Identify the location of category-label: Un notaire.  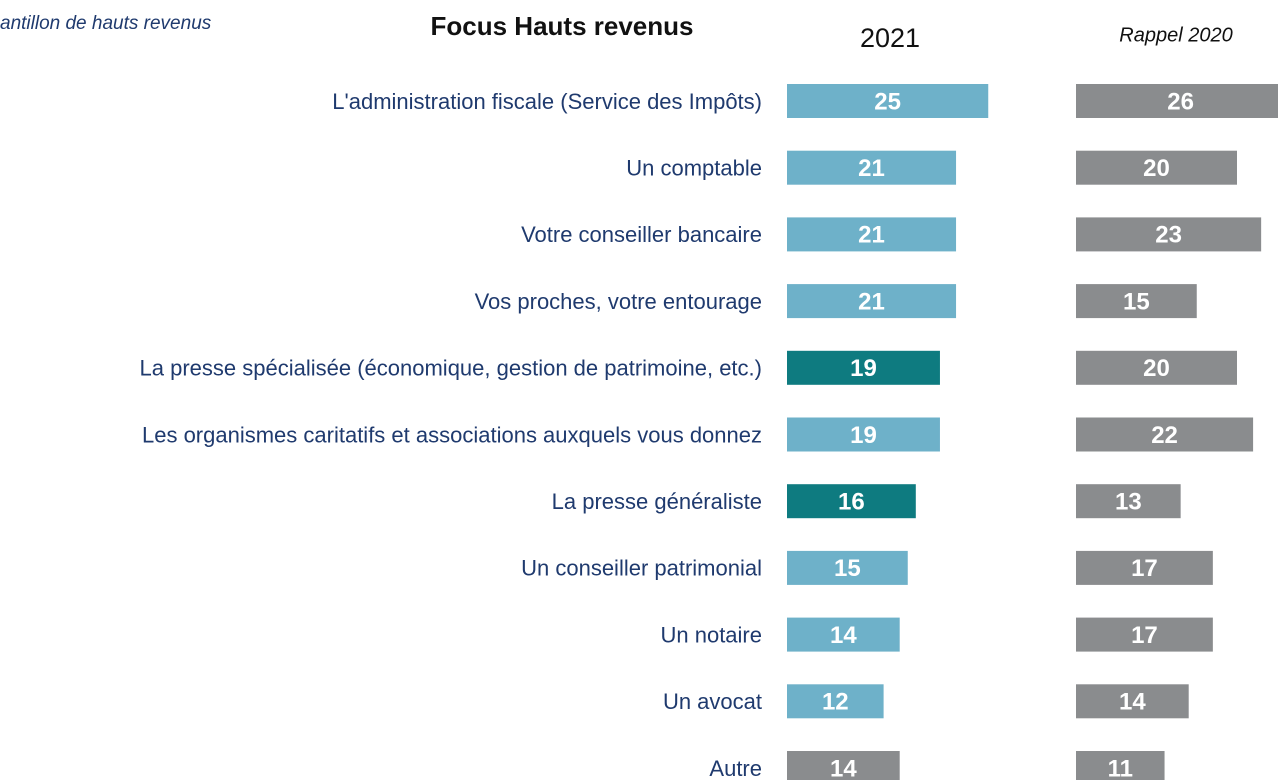
(711, 634).